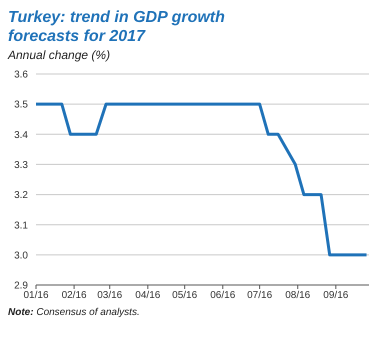 Image resolution: width=381 pixels, height=338 pixels. I want to click on x-tick-label: 03/16, so click(110, 296).